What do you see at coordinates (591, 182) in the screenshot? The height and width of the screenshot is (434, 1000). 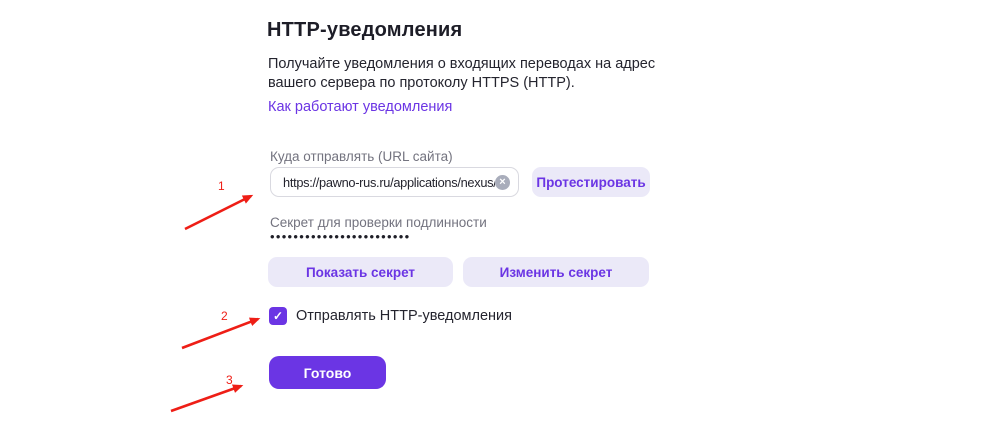 I see `test-button: Протестировать` at bounding box center [591, 182].